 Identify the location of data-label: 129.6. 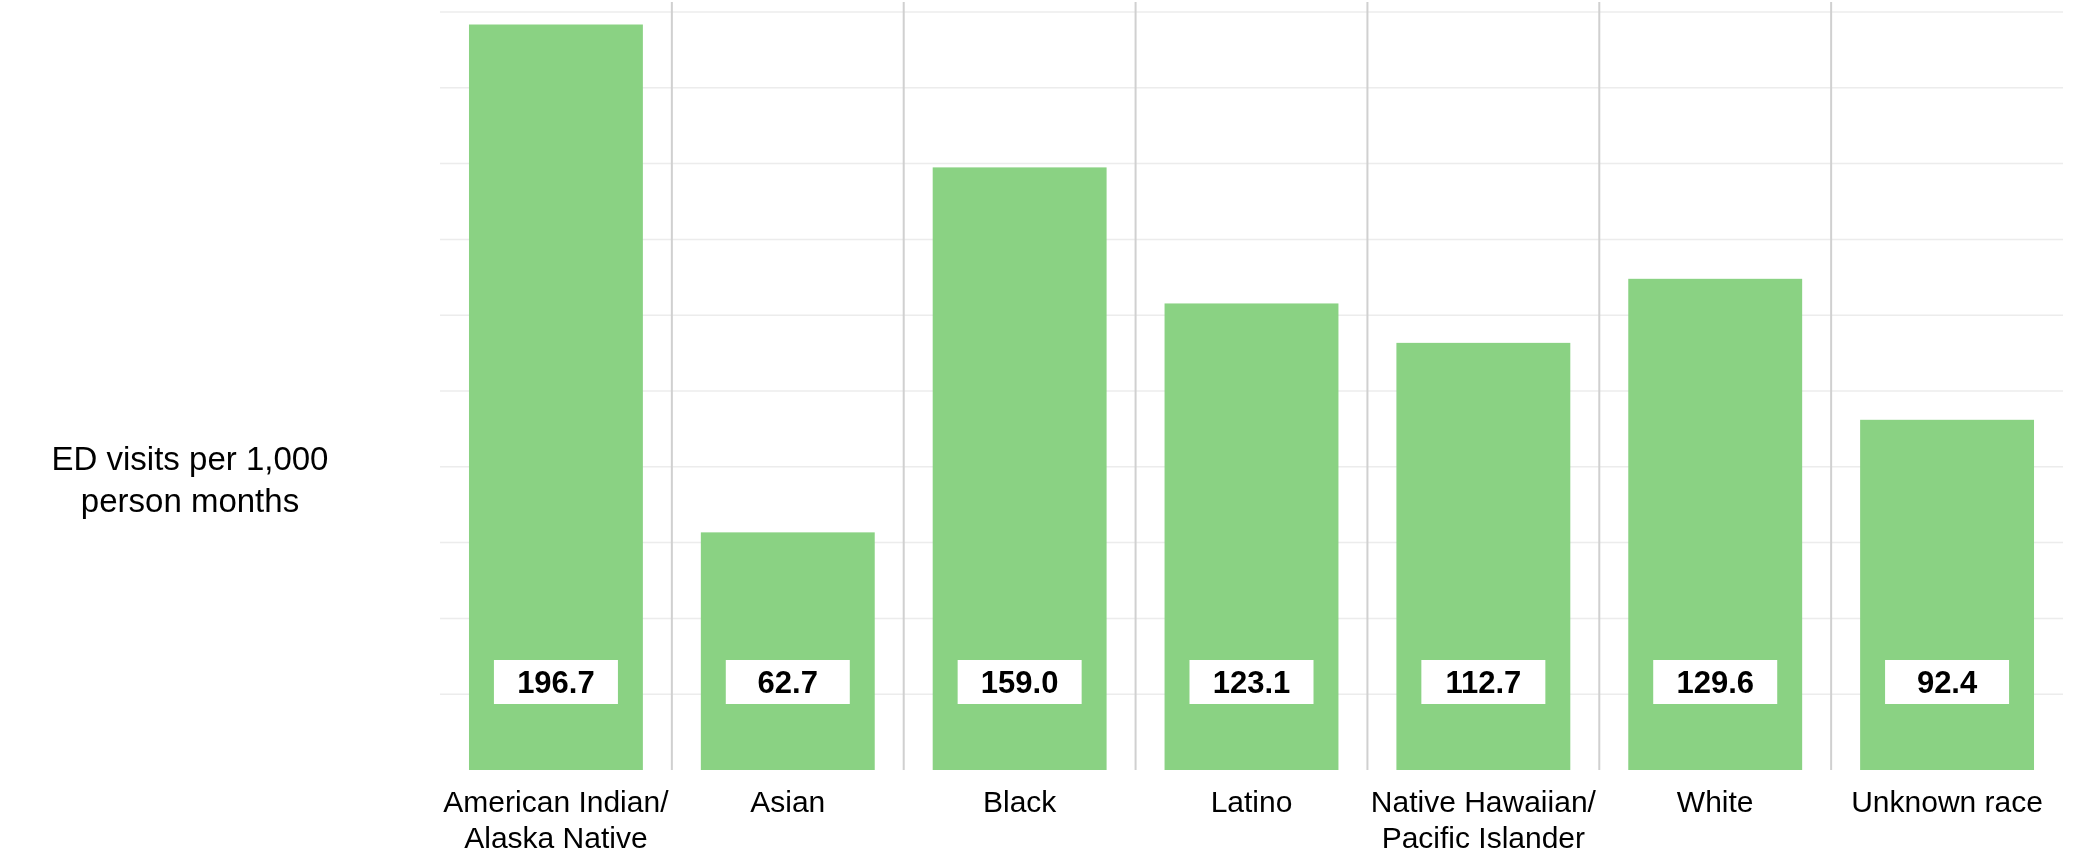
(1715, 682).